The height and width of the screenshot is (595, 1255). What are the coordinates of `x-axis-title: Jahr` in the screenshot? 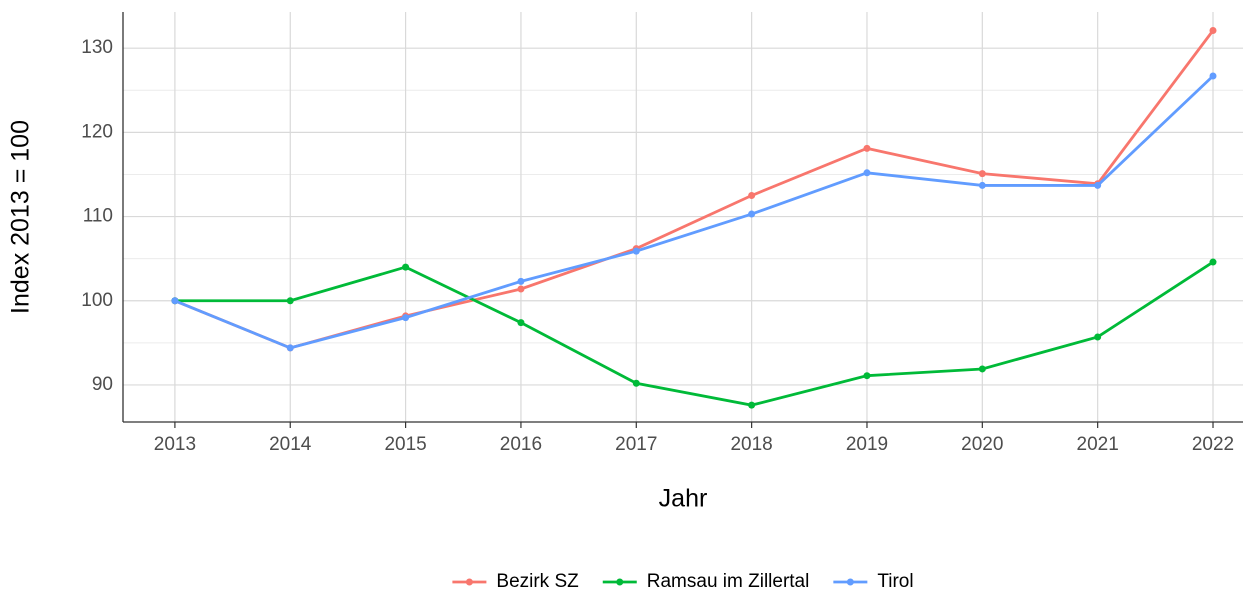 It's located at (683, 499).